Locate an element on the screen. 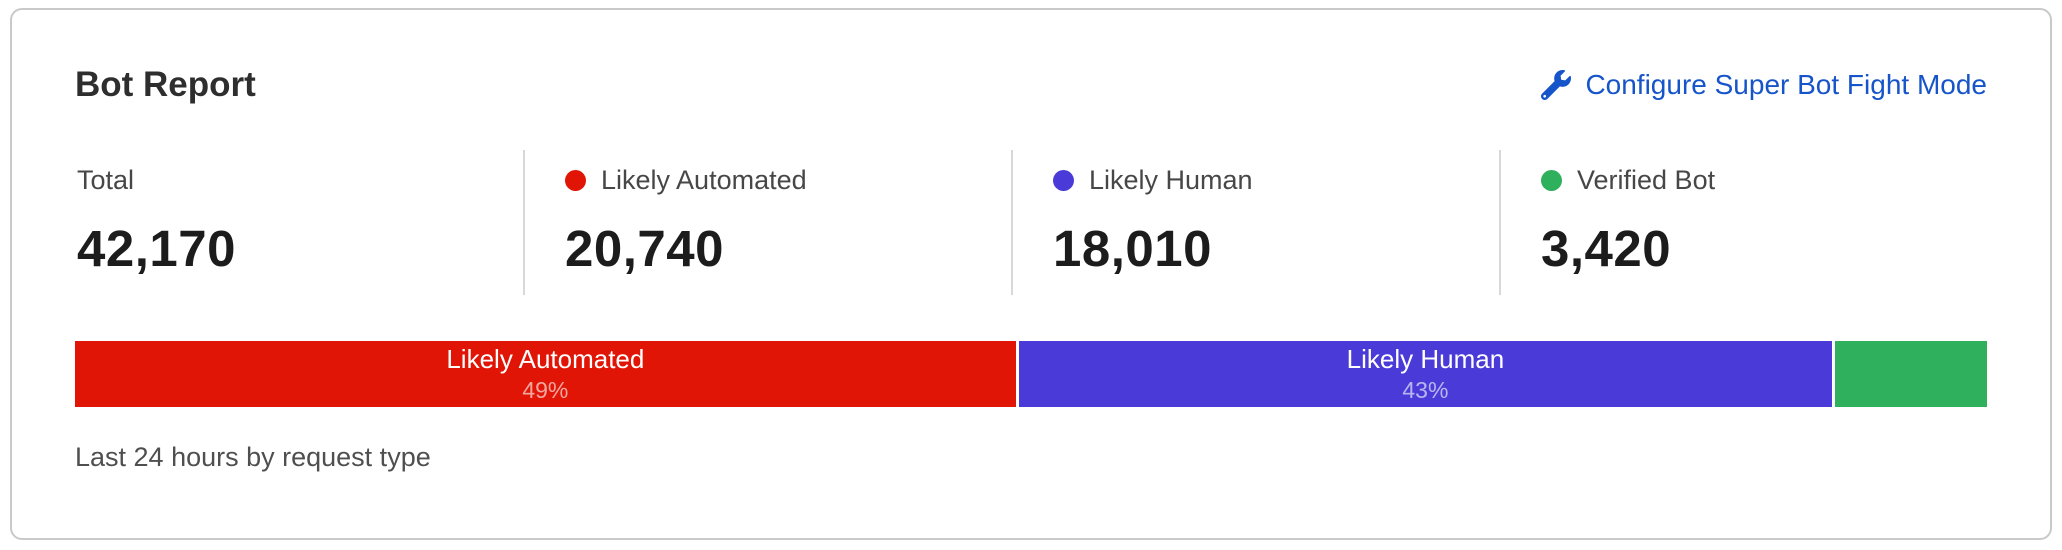  segment-label: Likely Automated is located at coordinates (545, 358).